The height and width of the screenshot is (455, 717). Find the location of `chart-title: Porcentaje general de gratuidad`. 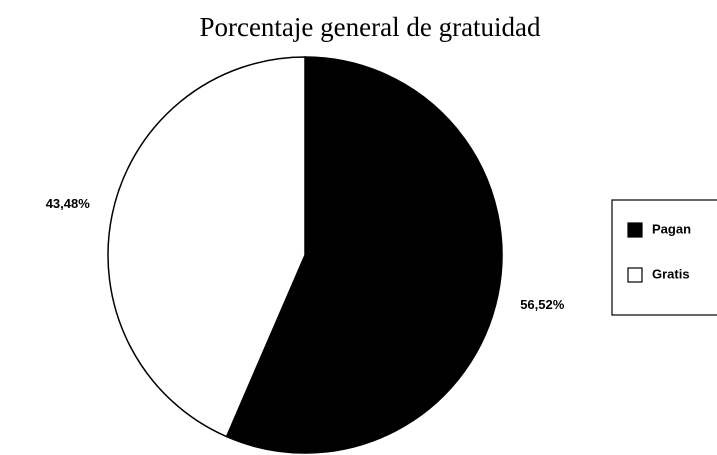

chart-title: Porcentaje general de gratuidad is located at coordinates (370, 27).